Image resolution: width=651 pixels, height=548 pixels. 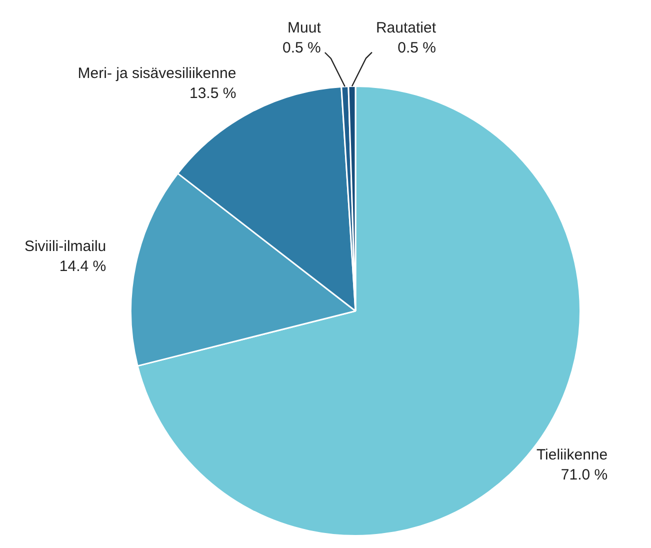 I want to click on slice-label: Meri- ja sisävesiliikenne, so click(x=157, y=73).